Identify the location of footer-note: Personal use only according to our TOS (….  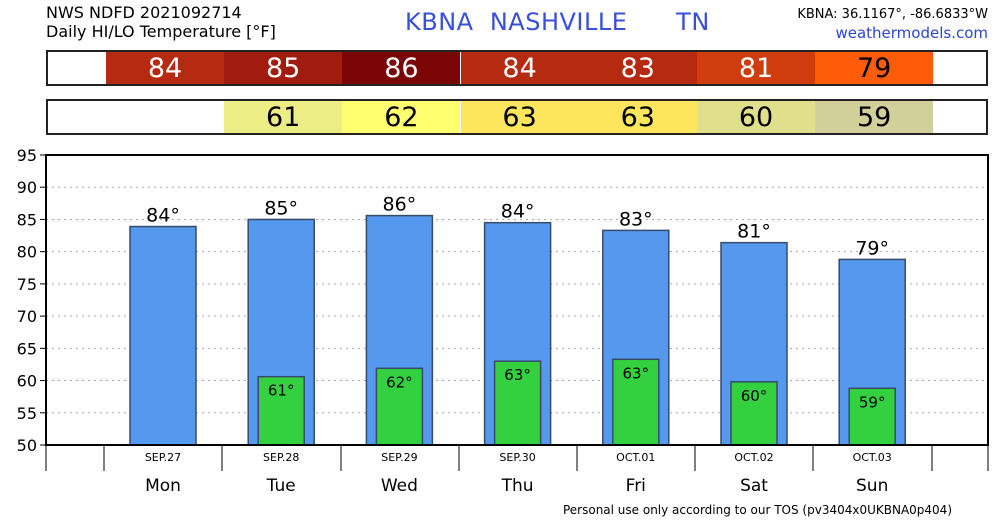
(757, 510).